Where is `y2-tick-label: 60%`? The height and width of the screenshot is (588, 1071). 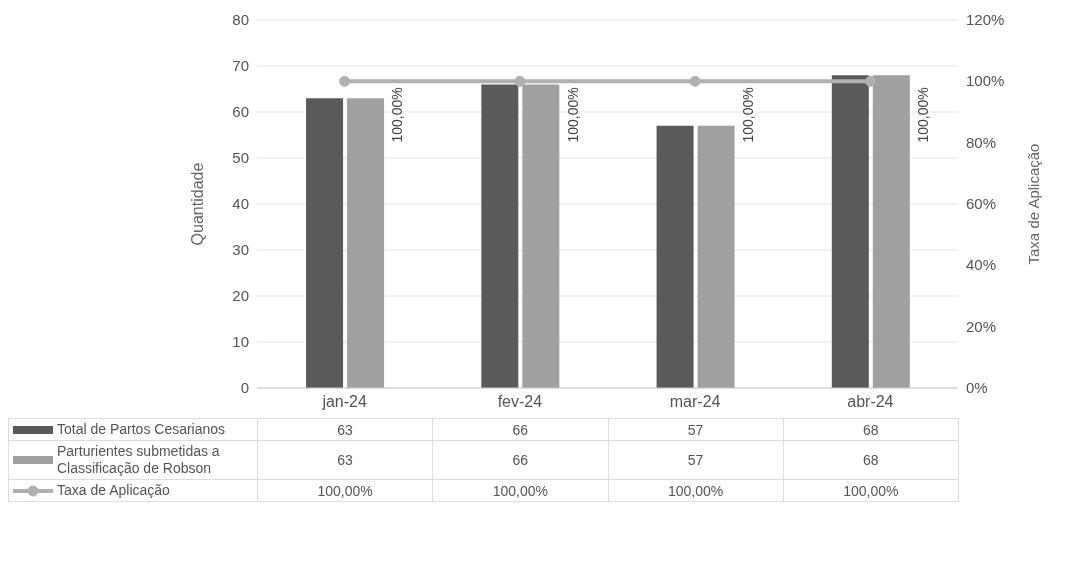
y2-tick-label: 60% is located at coordinates (981, 203).